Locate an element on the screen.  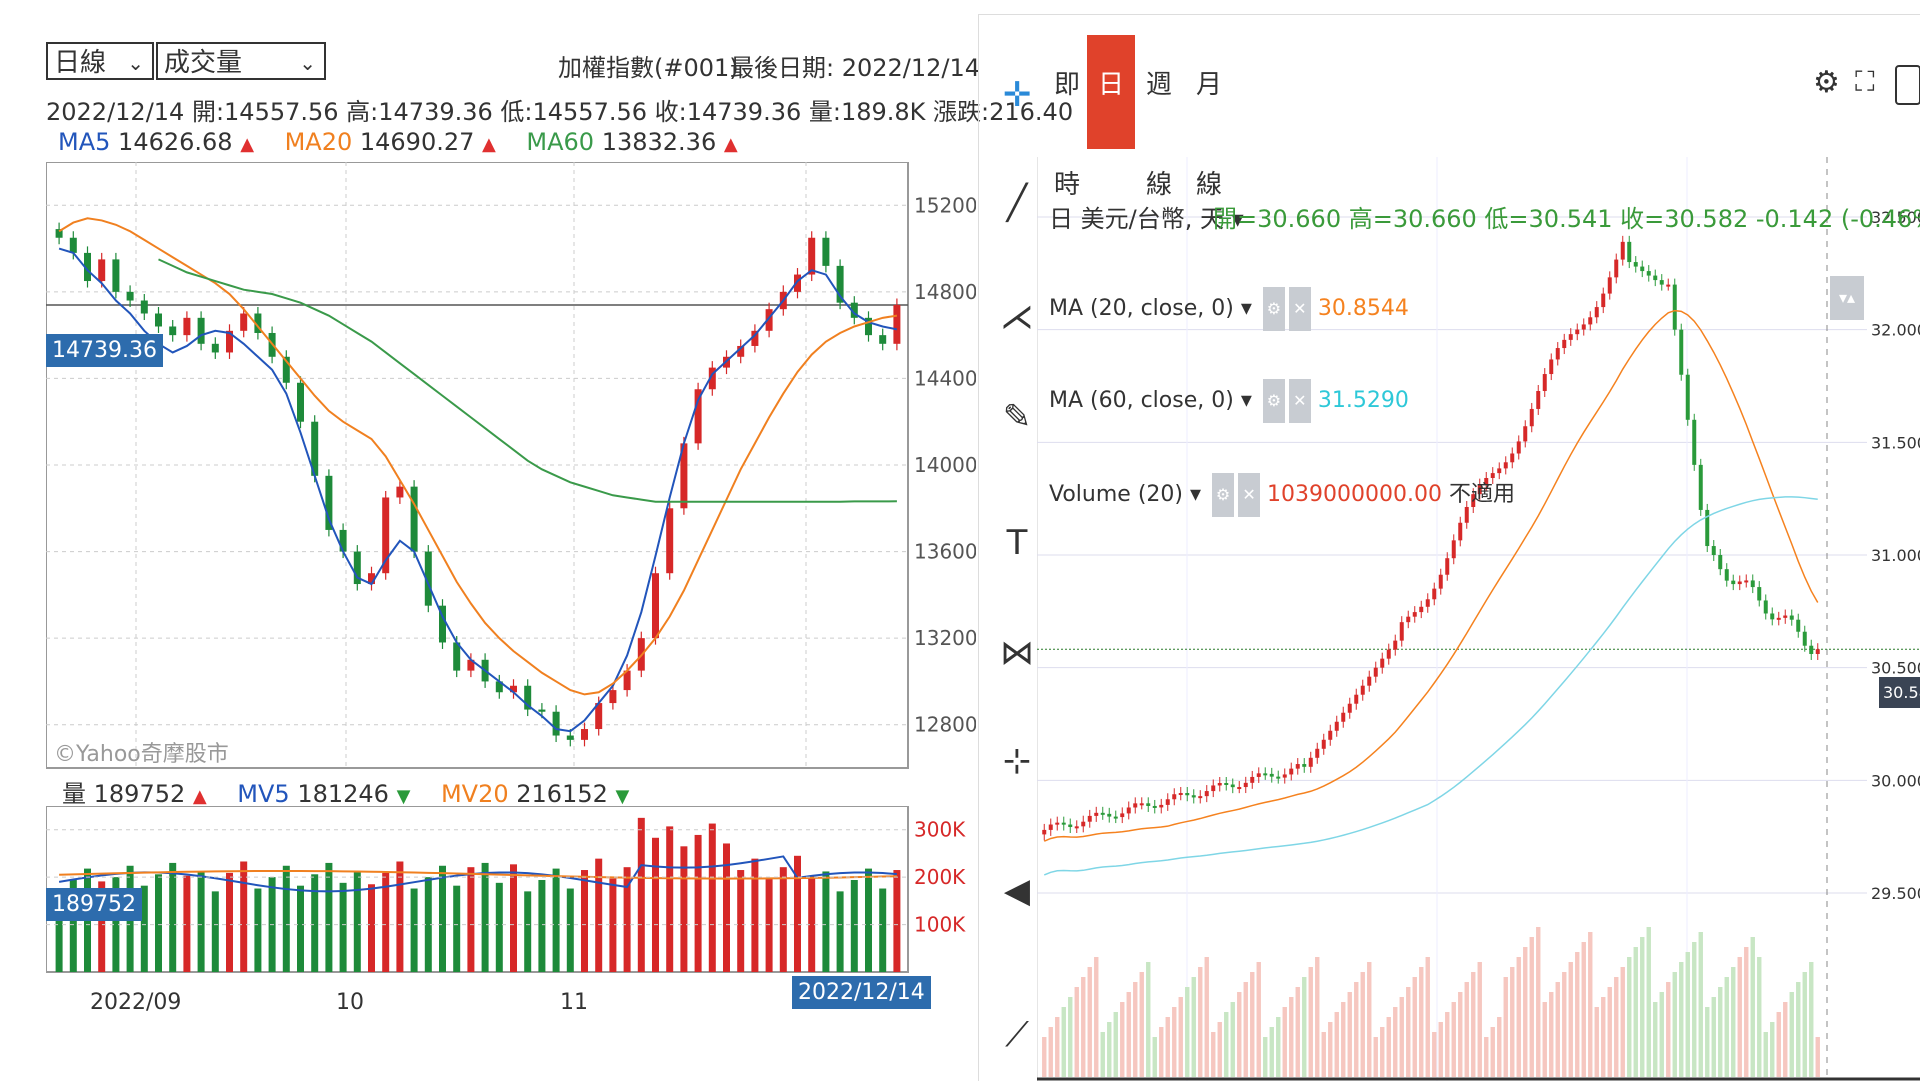
y-tick-label: 14800 is located at coordinates (945, 292).